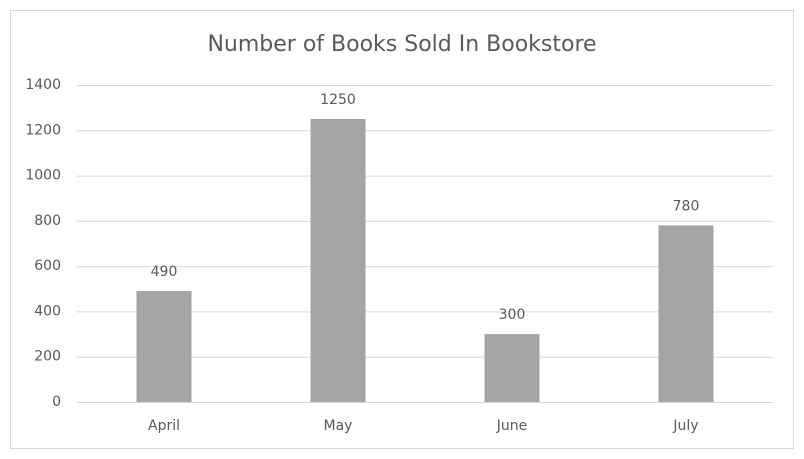 The height and width of the screenshot is (459, 804). Describe the element at coordinates (47, 357) in the screenshot. I see `y-tick-label: 200` at that location.